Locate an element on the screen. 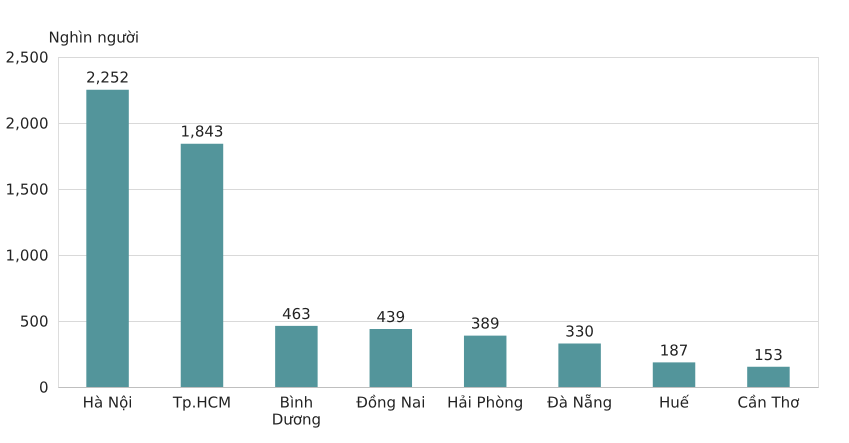  y-tick-label: 1,000 is located at coordinates (27, 255).